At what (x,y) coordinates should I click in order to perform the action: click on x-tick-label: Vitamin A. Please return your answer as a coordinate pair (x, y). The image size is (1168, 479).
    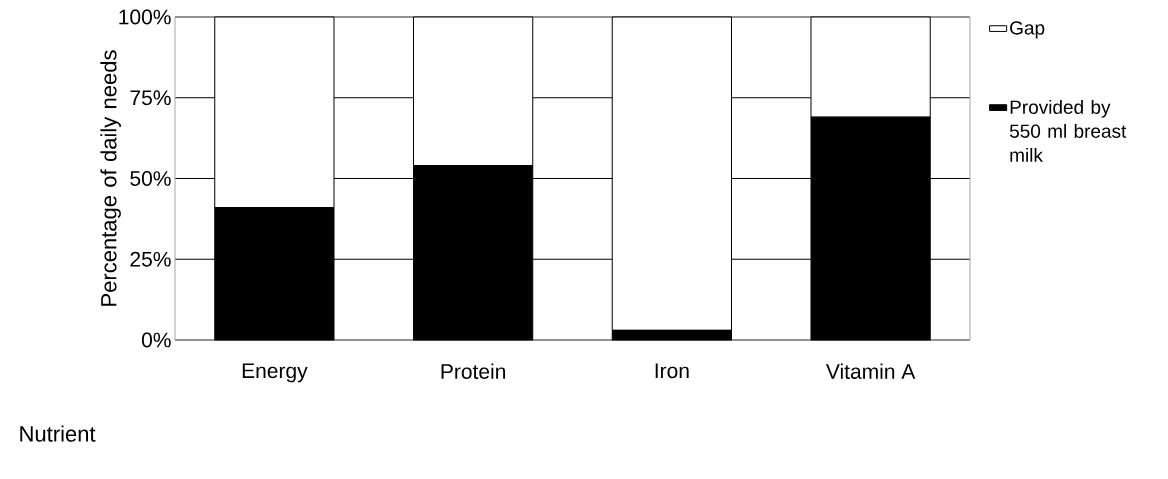
    Looking at the image, I should click on (870, 371).